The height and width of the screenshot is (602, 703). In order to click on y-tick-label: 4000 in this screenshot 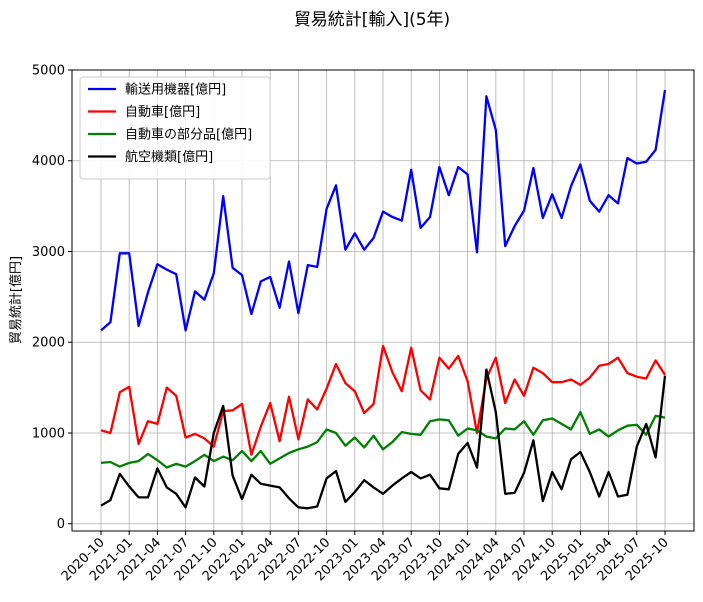, I will do `click(48, 161)`.